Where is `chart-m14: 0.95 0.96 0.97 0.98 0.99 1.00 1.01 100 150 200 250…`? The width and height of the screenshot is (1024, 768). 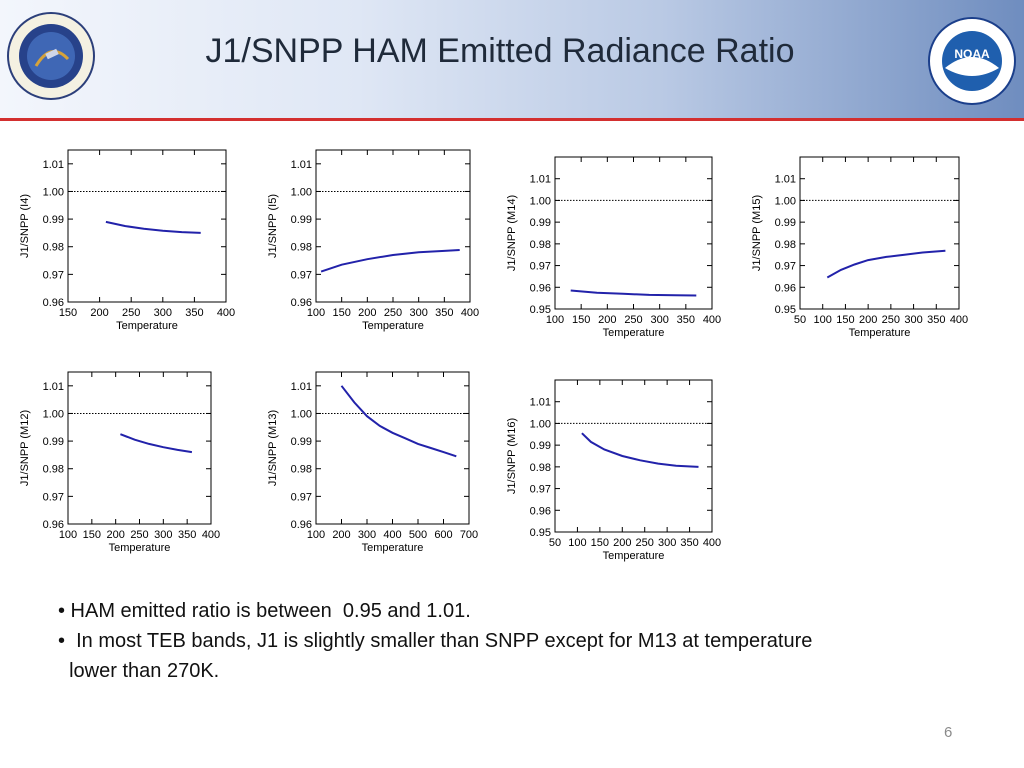 chart-m14: 0.95 0.96 0.97 0.98 0.99 1.00 1.01 100 150 200 250… is located at coordinates (613, 247).